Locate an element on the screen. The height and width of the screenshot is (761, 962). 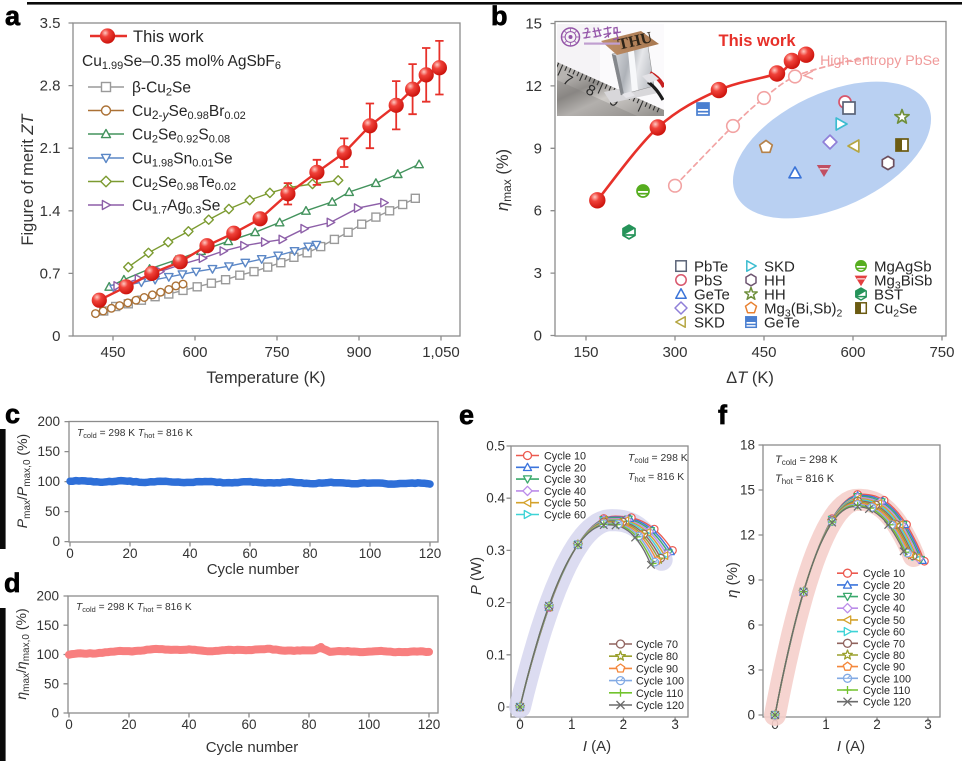
svg-text: Tcold = 298 K is located at coordinates (658, 459).